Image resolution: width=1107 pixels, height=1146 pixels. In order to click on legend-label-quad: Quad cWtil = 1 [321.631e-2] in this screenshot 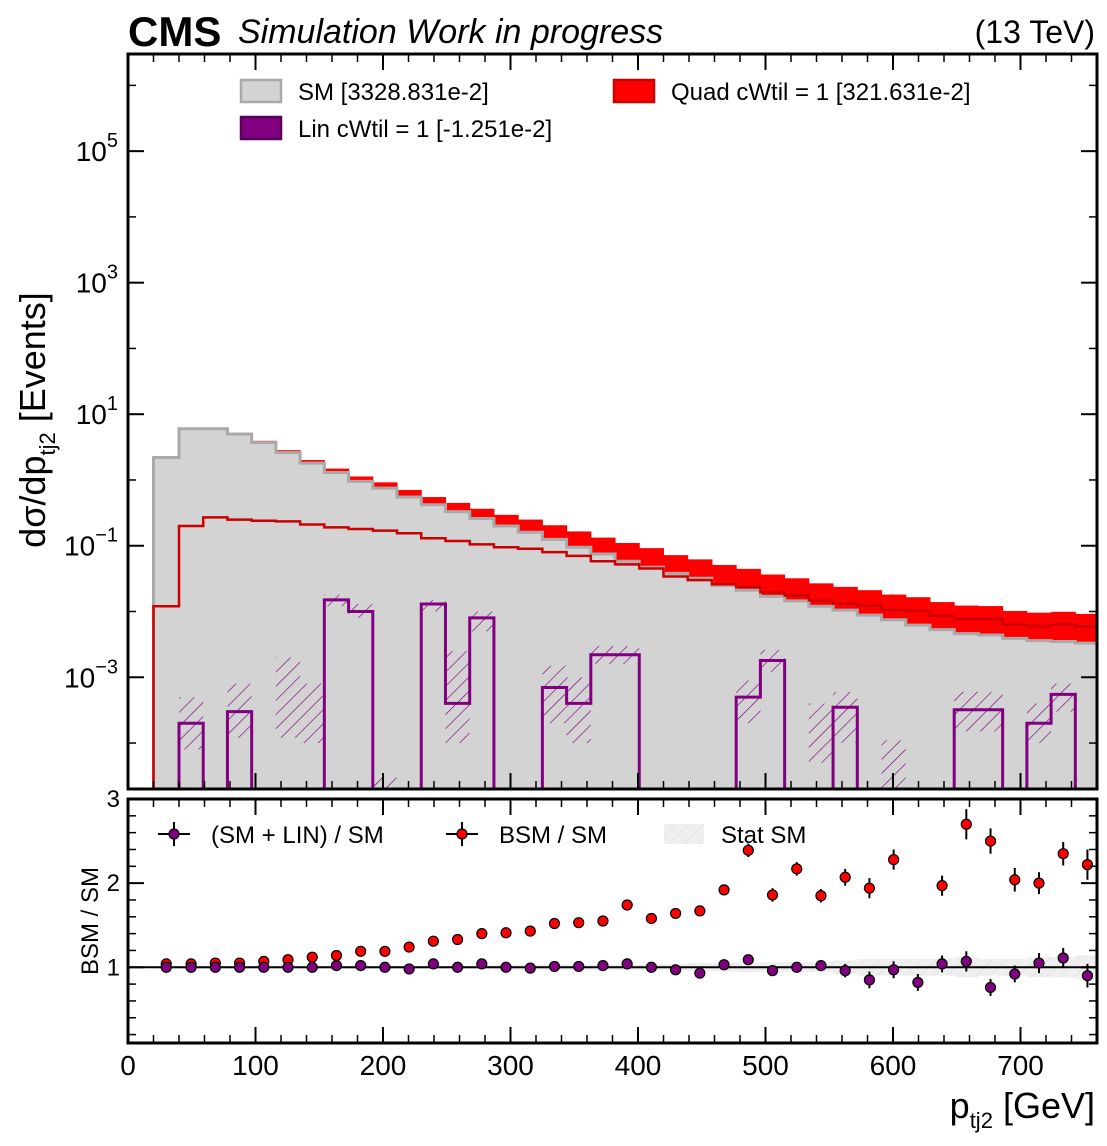, I will do `click(821, 92)`.